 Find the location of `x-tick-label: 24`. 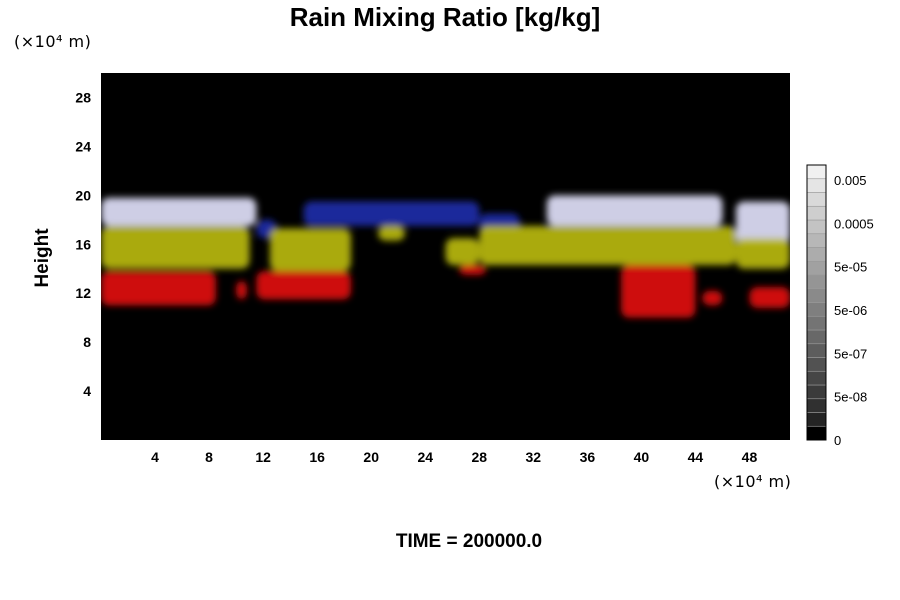

x-tick-label: 24 is located at coordinates (425, 457).